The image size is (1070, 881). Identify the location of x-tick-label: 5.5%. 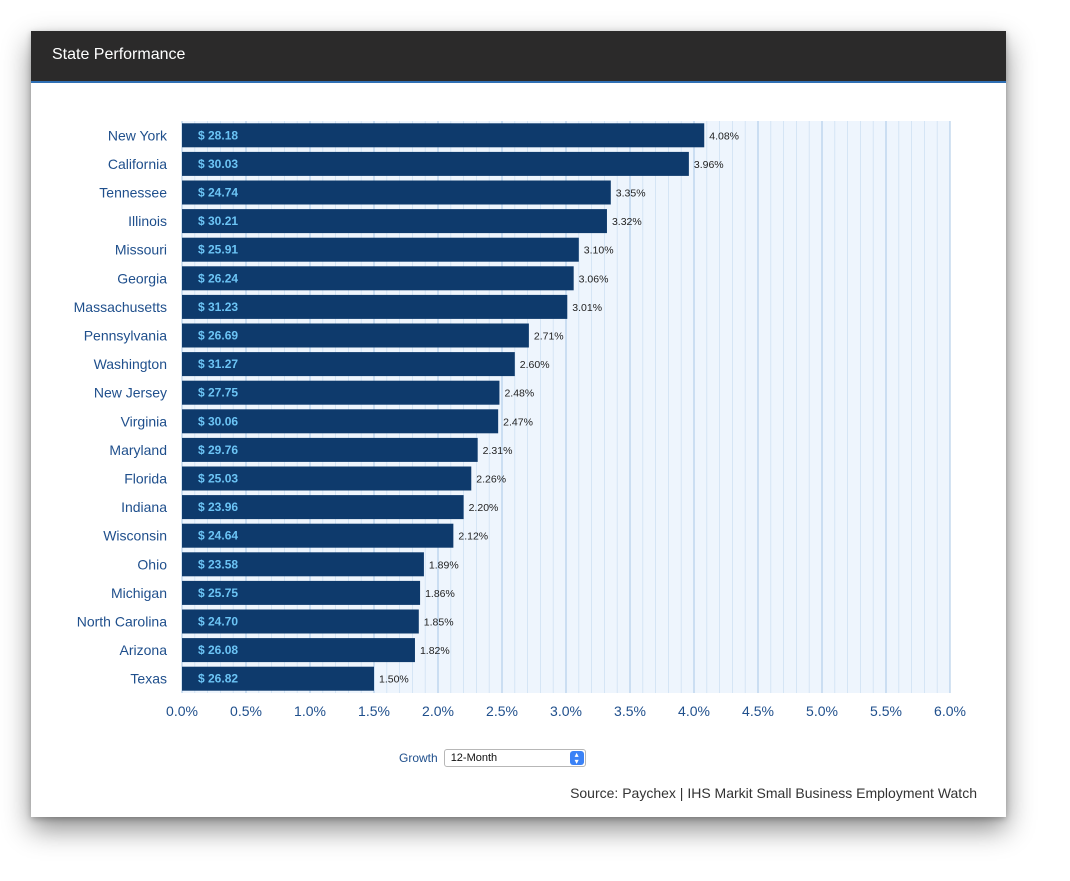
(886, 711).